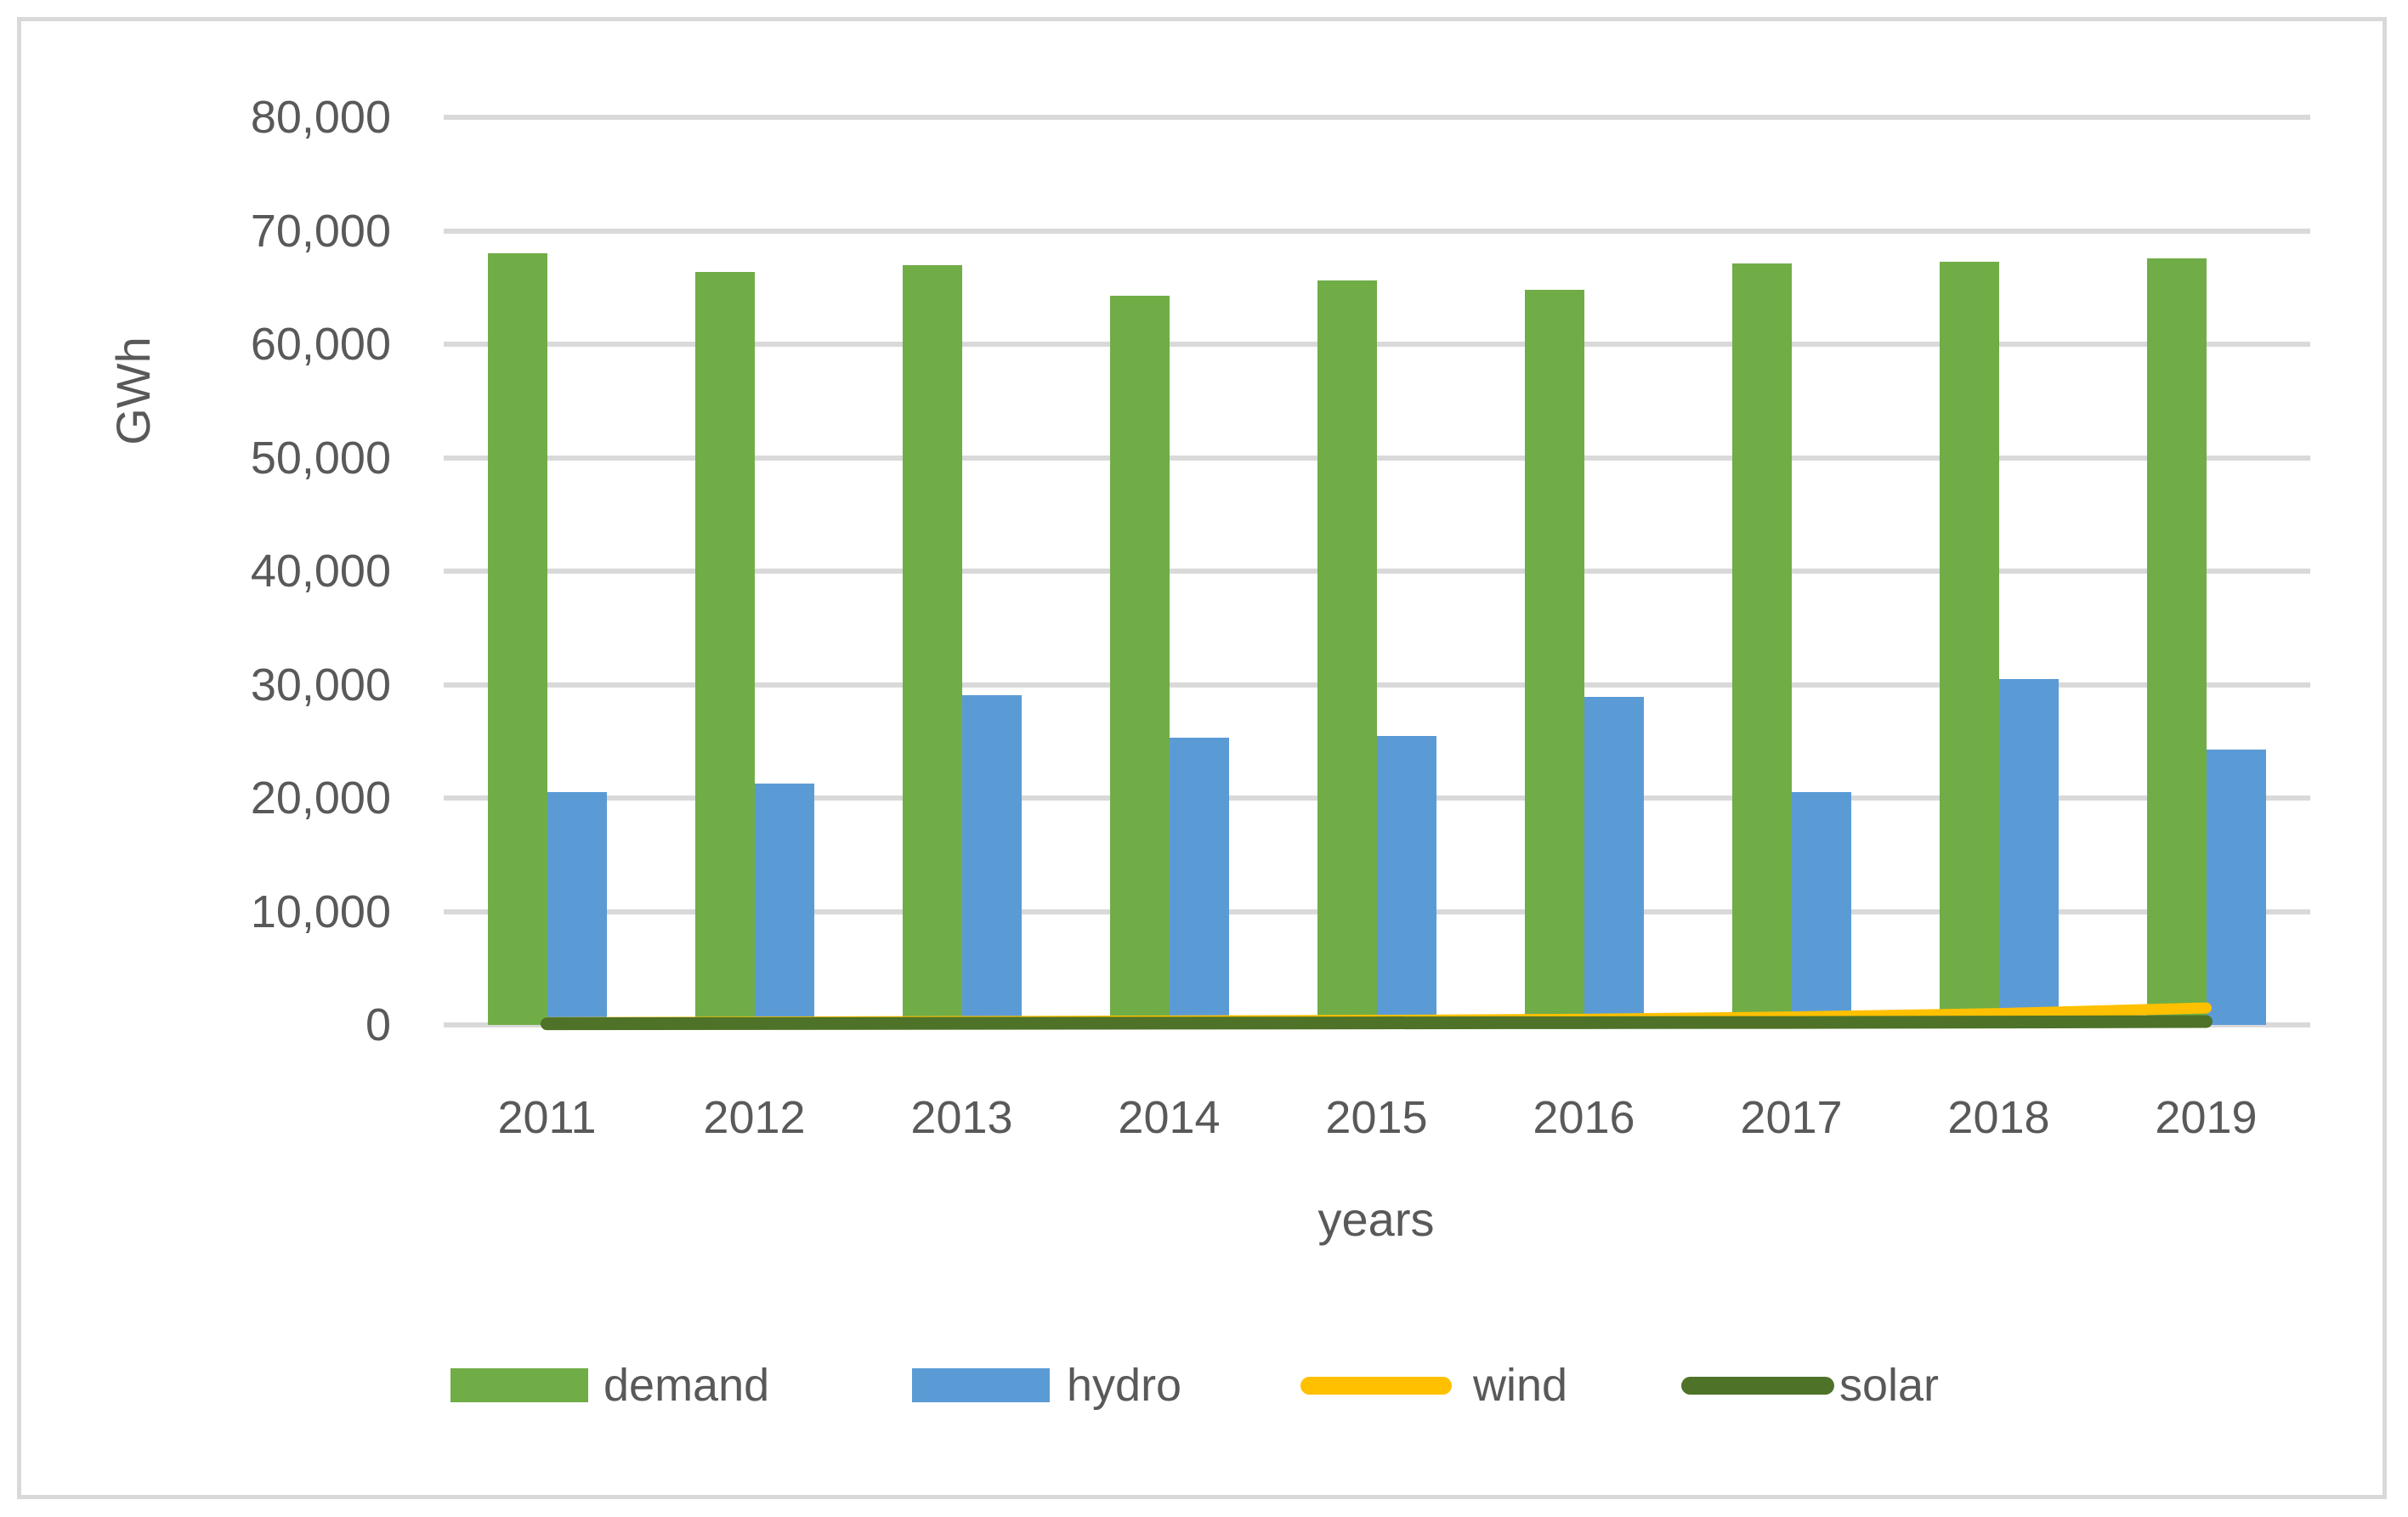 This screenshot has height=1517, width=2408. Describe the element at coordinates (1969, 643) in the screenshot. I see `bar-demand-2018` at that location.